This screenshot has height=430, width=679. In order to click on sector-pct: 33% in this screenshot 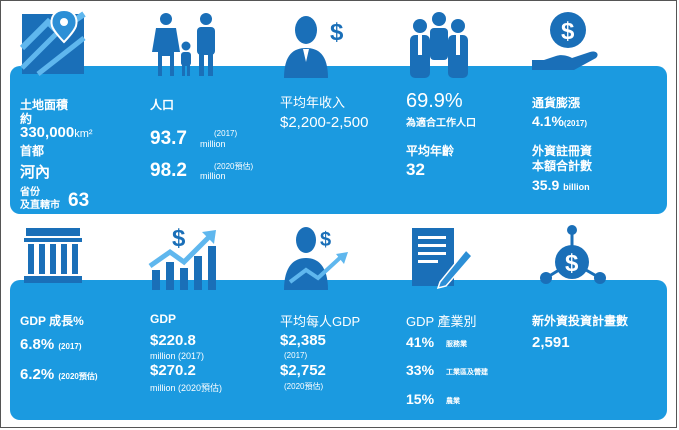, I will do `click(420, 370)`.